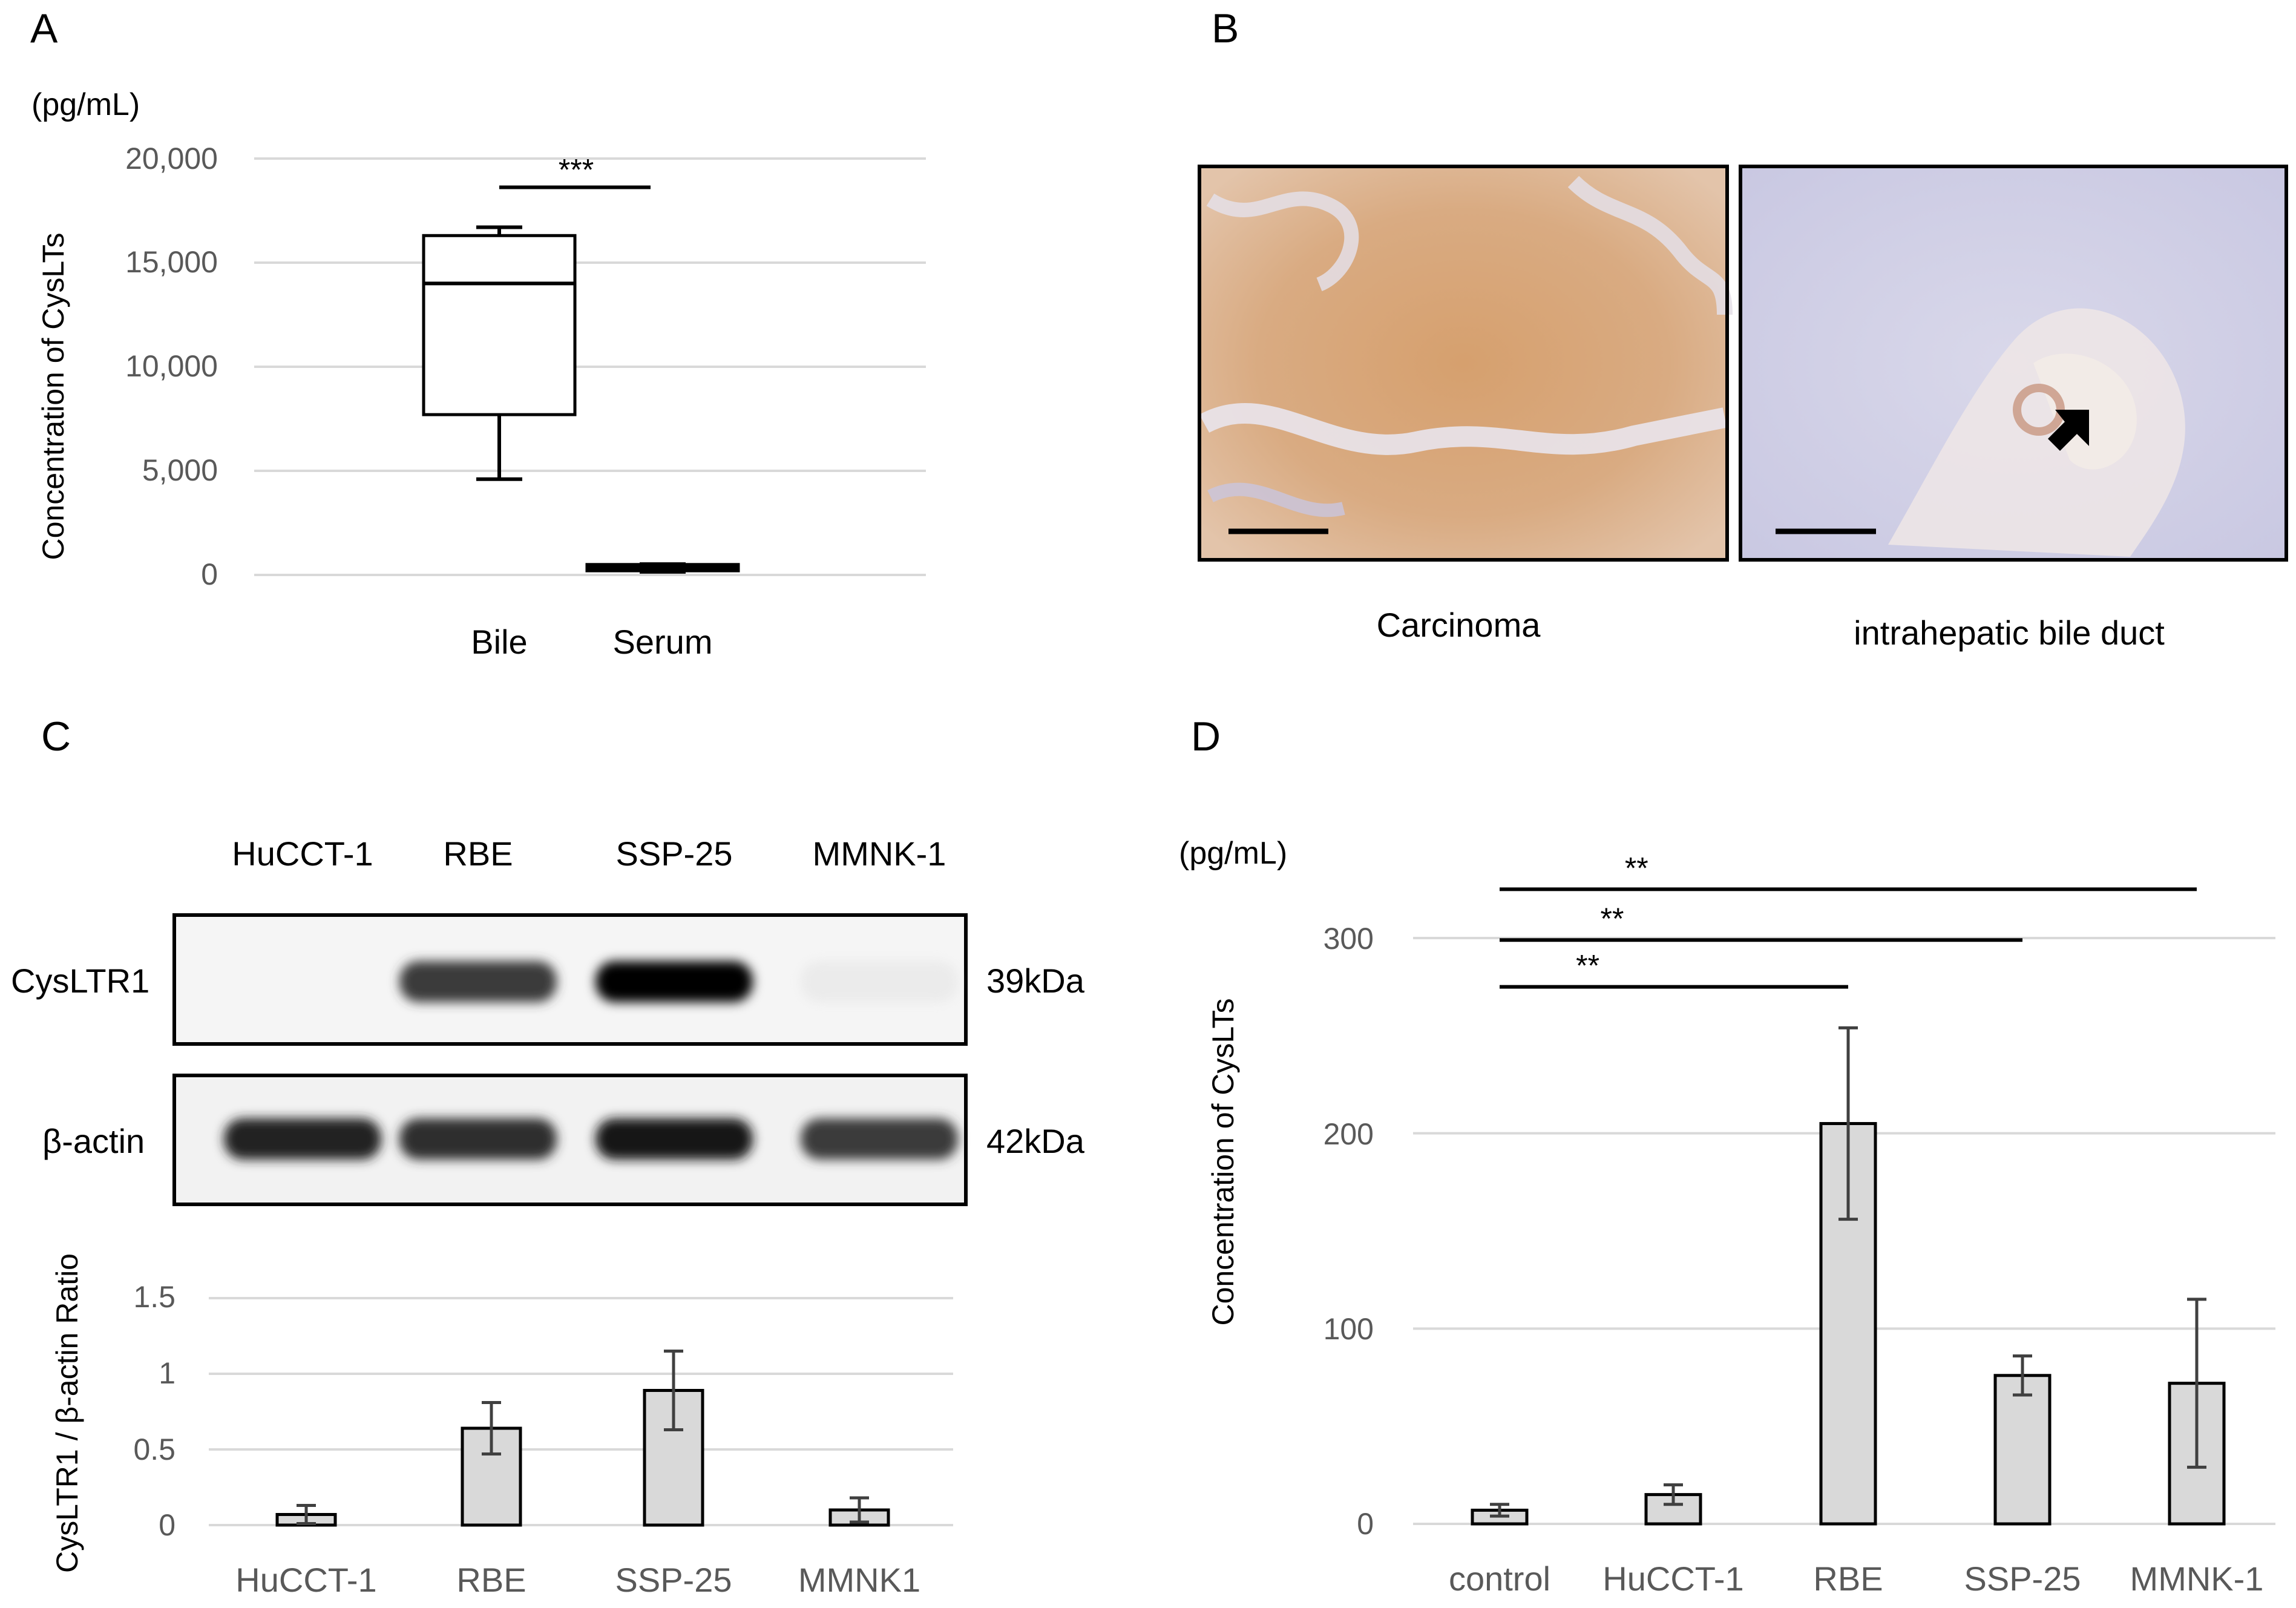 The height and width of the screenshot is (1608, 2296). I want to click on category-label: MMNK-1, so click(2197, 1579).